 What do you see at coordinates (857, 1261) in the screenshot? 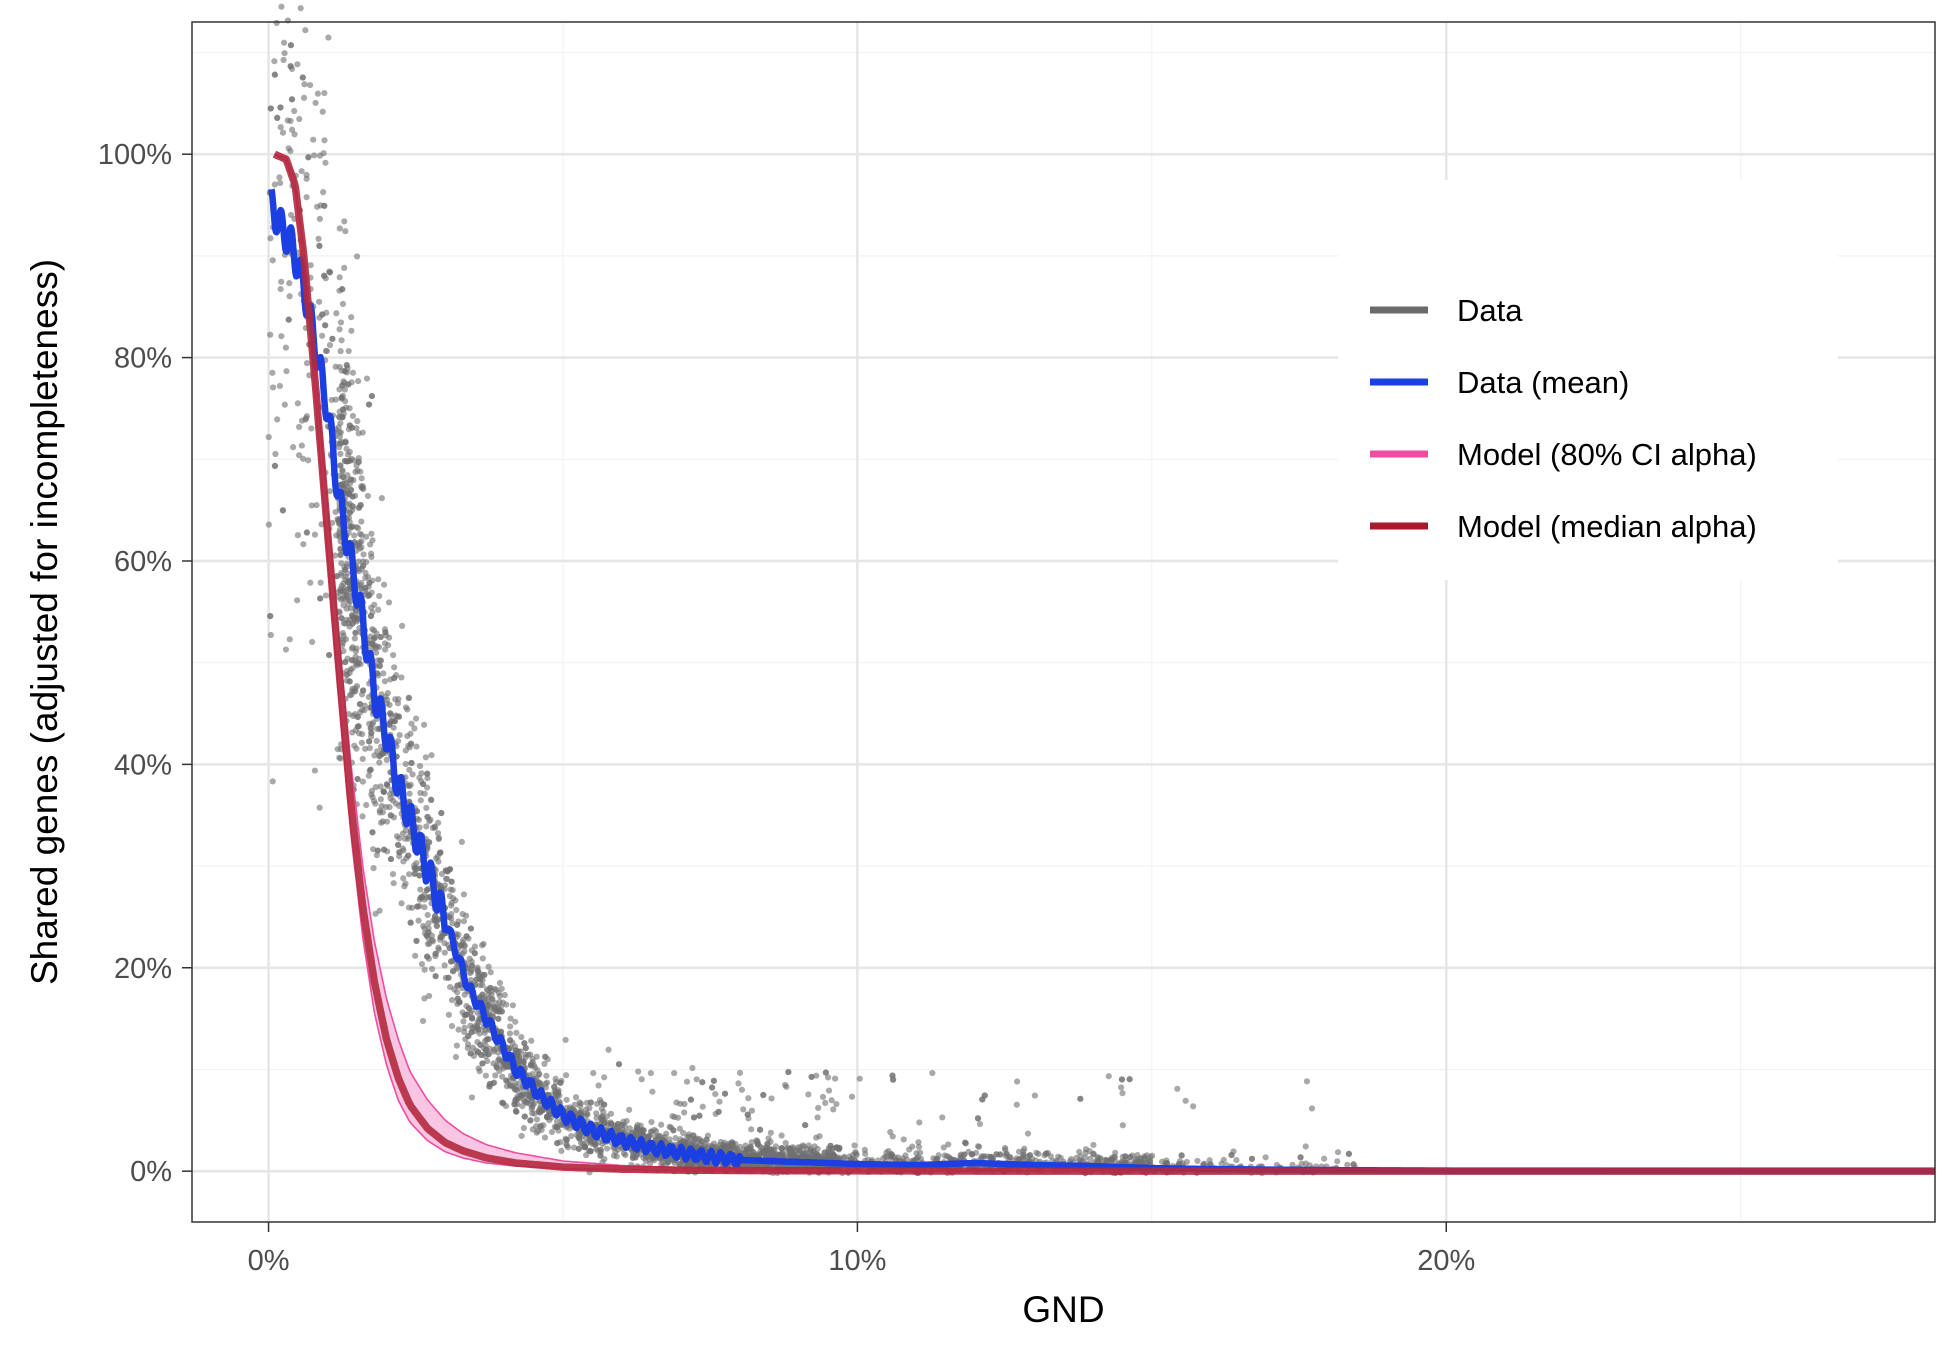
I see `x-tick-label: 10%` at bounding box center [857, 1261].